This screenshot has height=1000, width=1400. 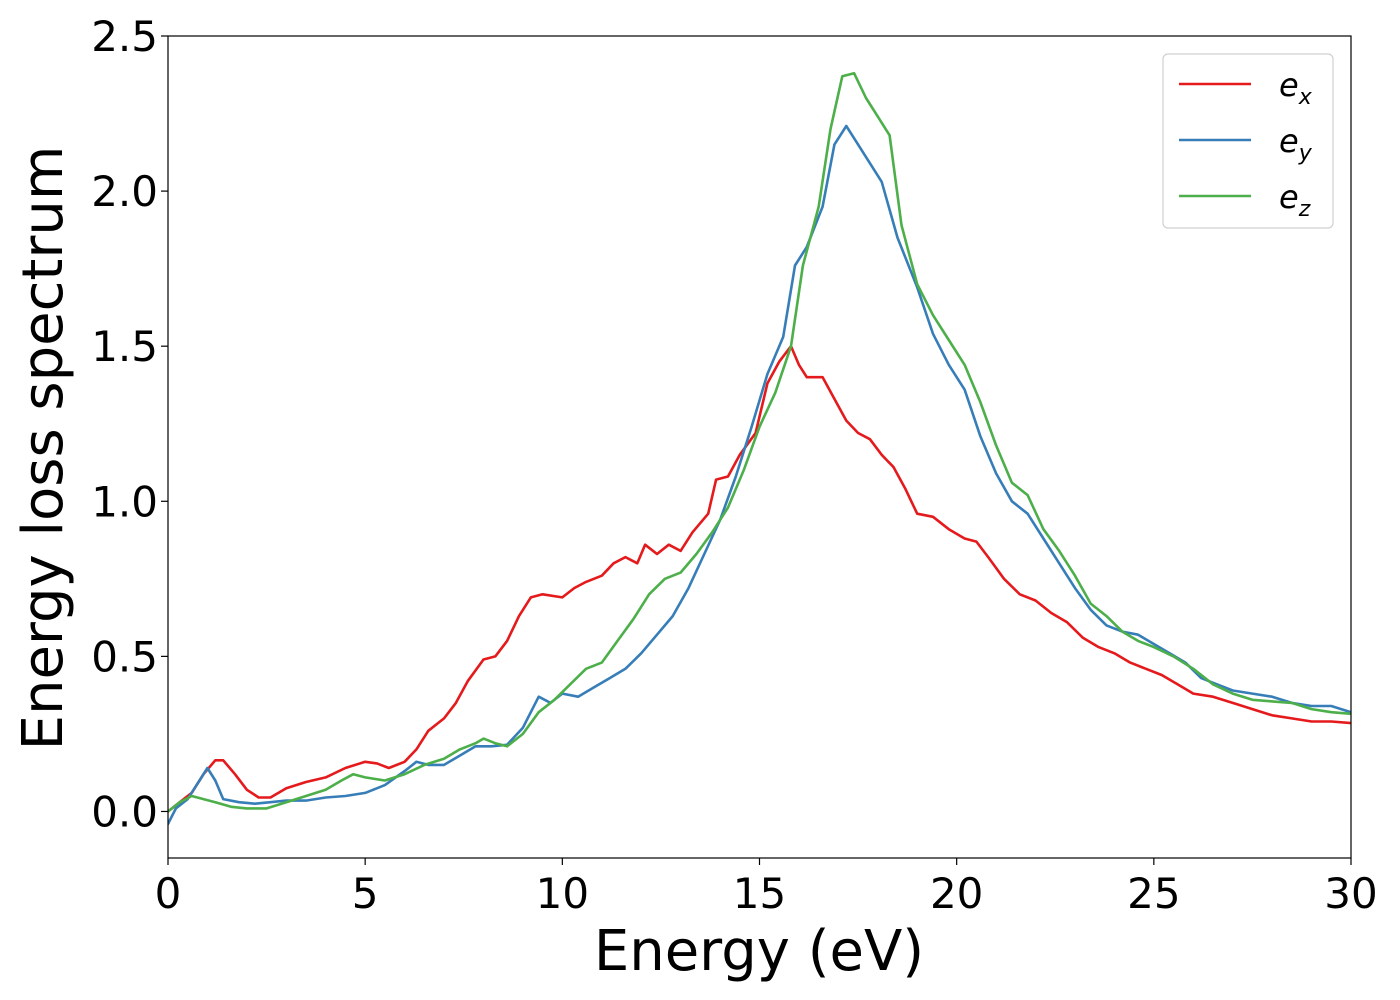 What do you see at coordinates (1350, 893) in the screenshot?
I see `x-tick-label: 30` at bounding box center [1350, 893].